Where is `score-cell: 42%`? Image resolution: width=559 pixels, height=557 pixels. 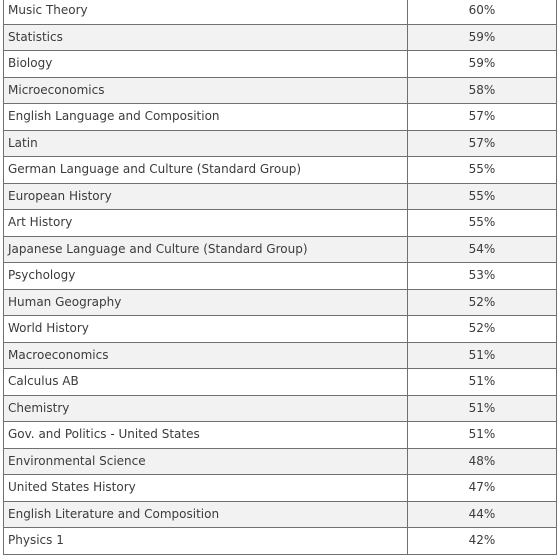
score-cell: 42% is located at coordinates (482, 541).